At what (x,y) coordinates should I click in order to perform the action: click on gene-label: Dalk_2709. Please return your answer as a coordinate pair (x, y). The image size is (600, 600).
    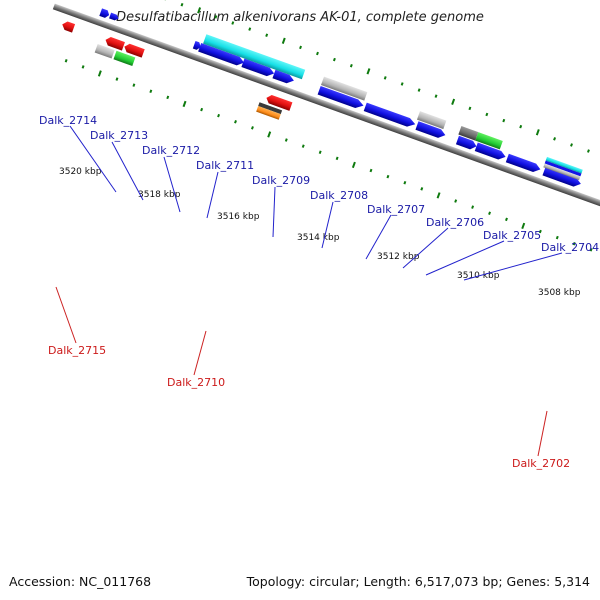
    Looking at the image, I should click on (281, 180).